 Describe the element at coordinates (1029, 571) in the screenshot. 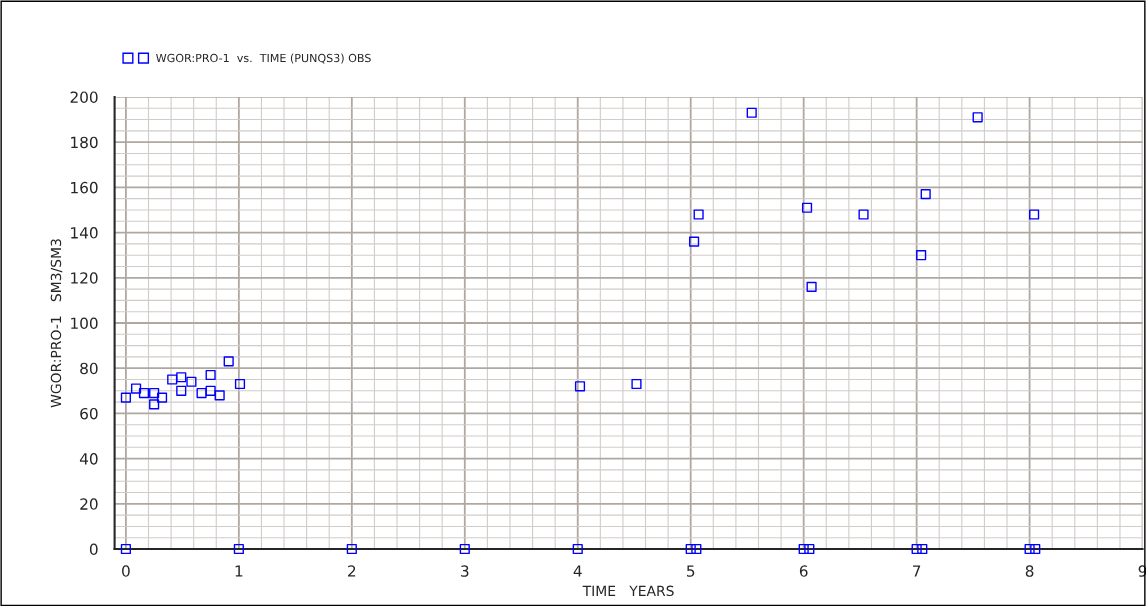

I see `x-tick-label: 8` at that location.